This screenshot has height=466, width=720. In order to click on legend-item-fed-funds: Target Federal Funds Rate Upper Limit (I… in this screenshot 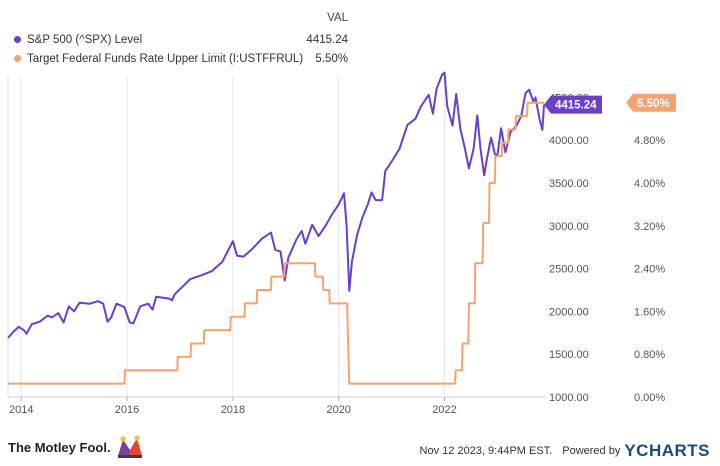, I will do `click(184, 58)`.